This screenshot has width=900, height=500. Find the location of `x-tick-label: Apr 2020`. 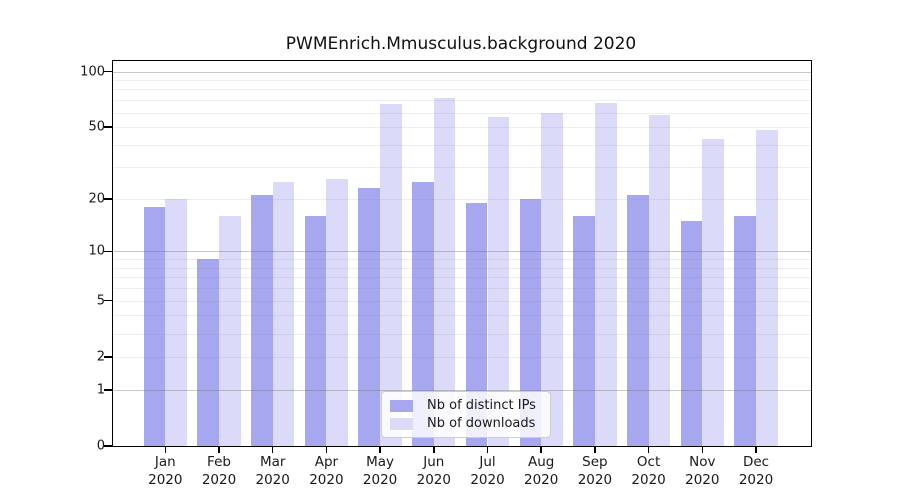

x-tick-label: Apr 2020 is located at coordinates (326, 471).